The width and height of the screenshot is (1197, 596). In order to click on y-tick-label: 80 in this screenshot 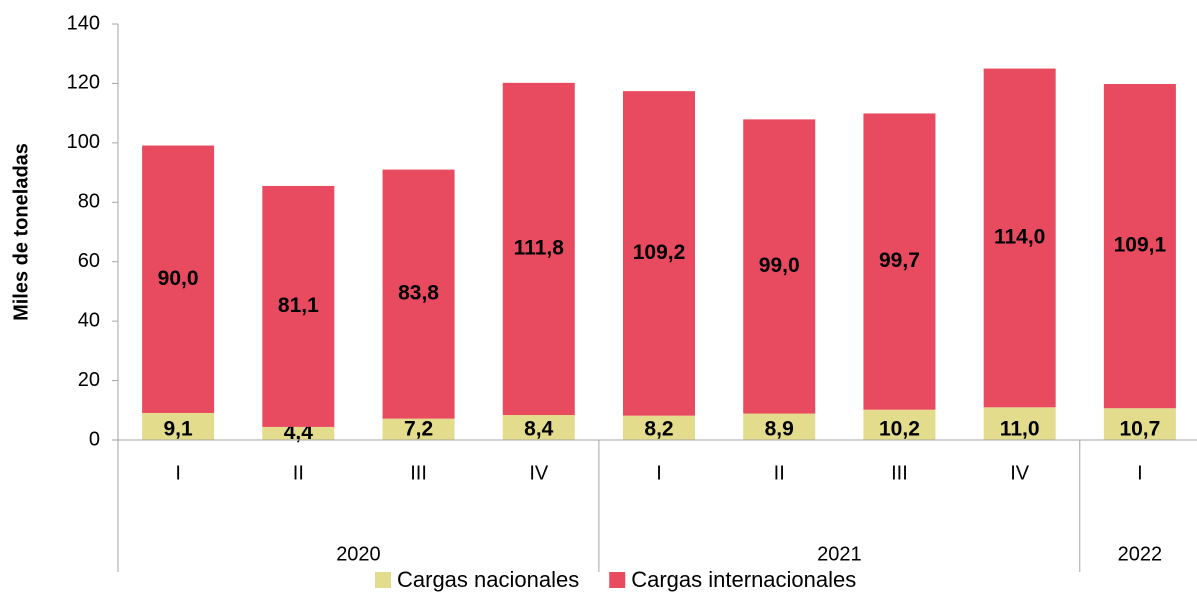, I will do `click(89, 202)`.